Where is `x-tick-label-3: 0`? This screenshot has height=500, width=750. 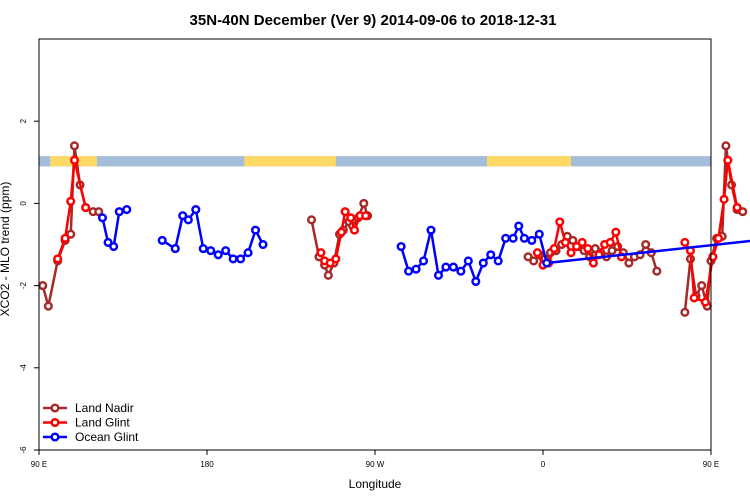 x-tick-label-3: 0 is located at coordinates (543, 464).